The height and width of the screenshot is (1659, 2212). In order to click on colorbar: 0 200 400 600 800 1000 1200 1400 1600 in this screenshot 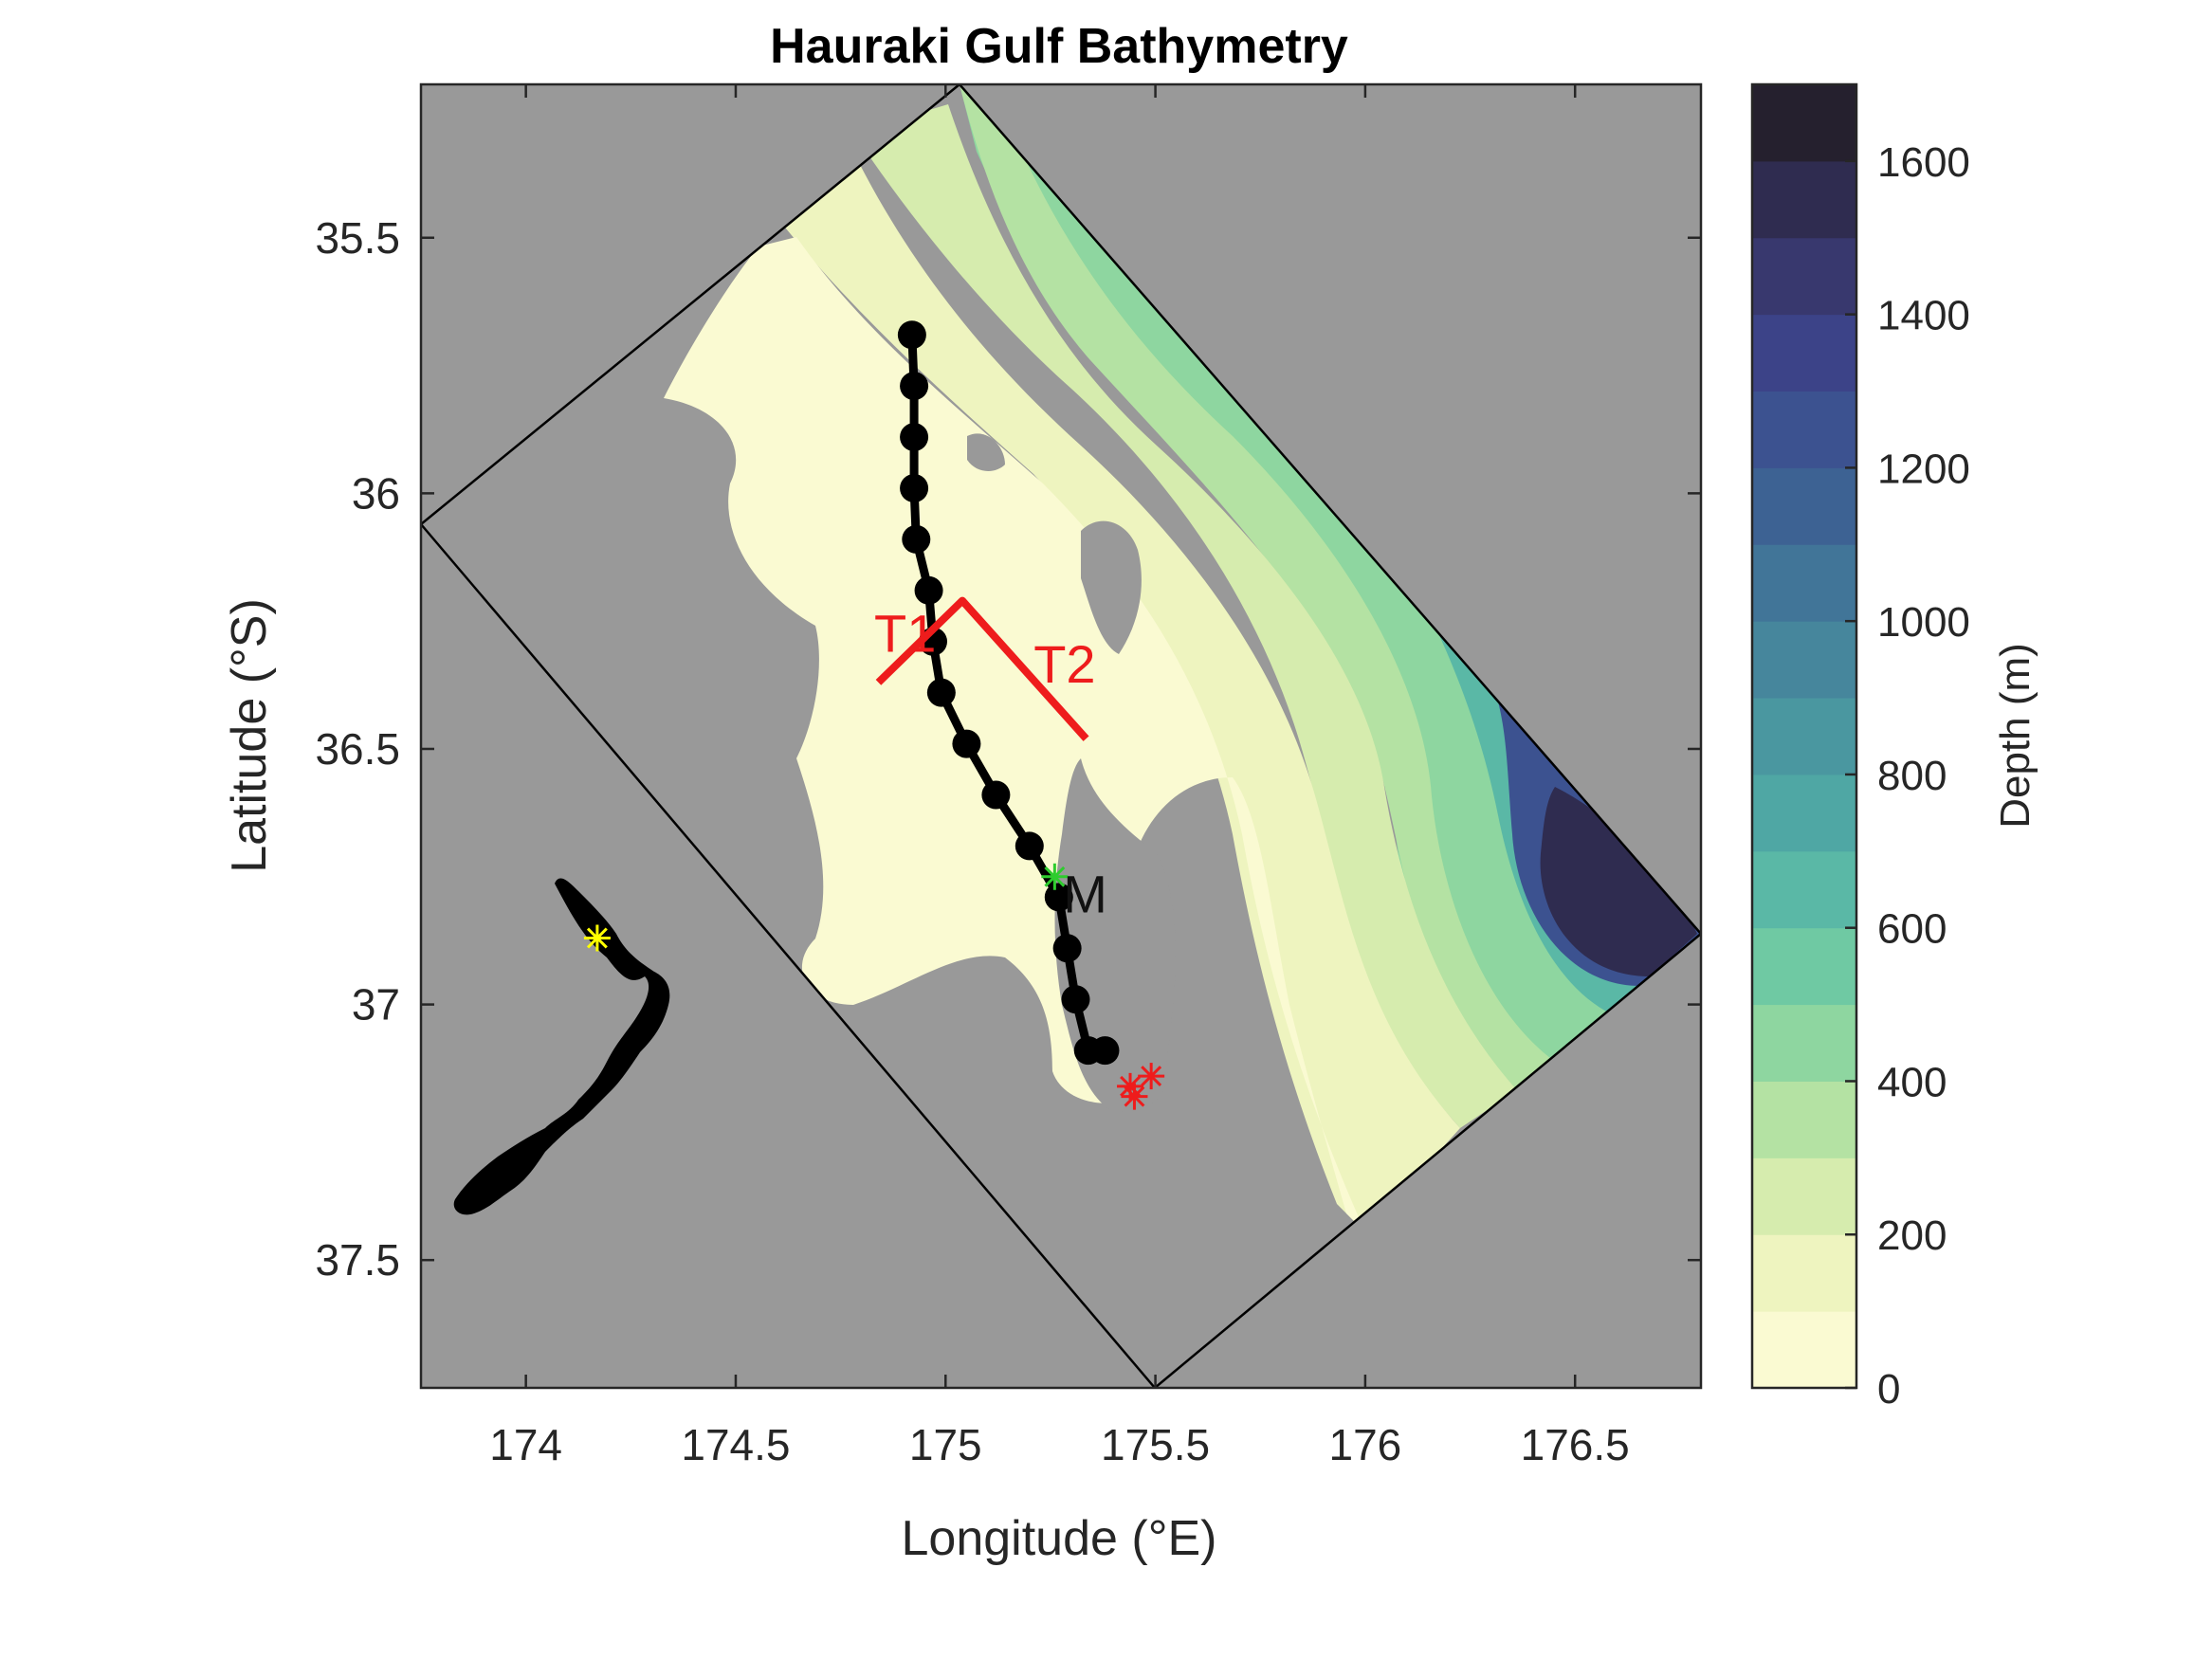, I will do `click(1861, 748)`.